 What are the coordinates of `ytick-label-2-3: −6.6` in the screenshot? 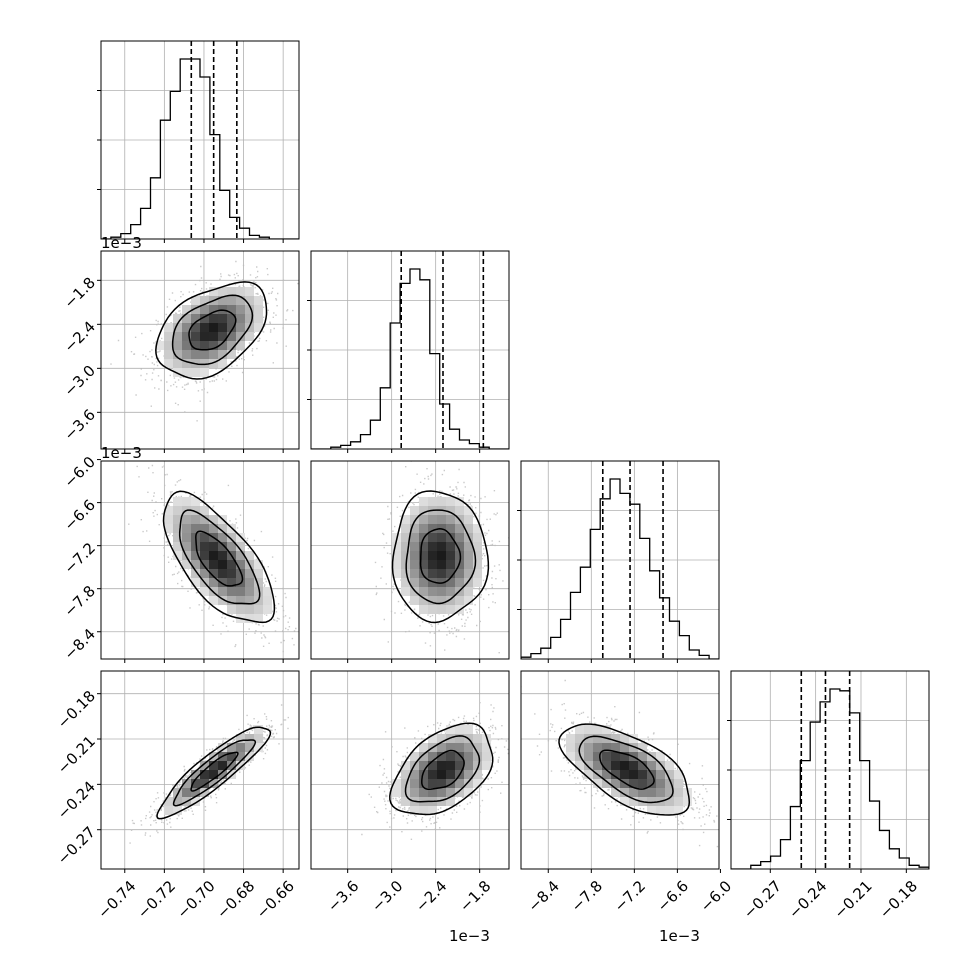 It's located at (80, 515).